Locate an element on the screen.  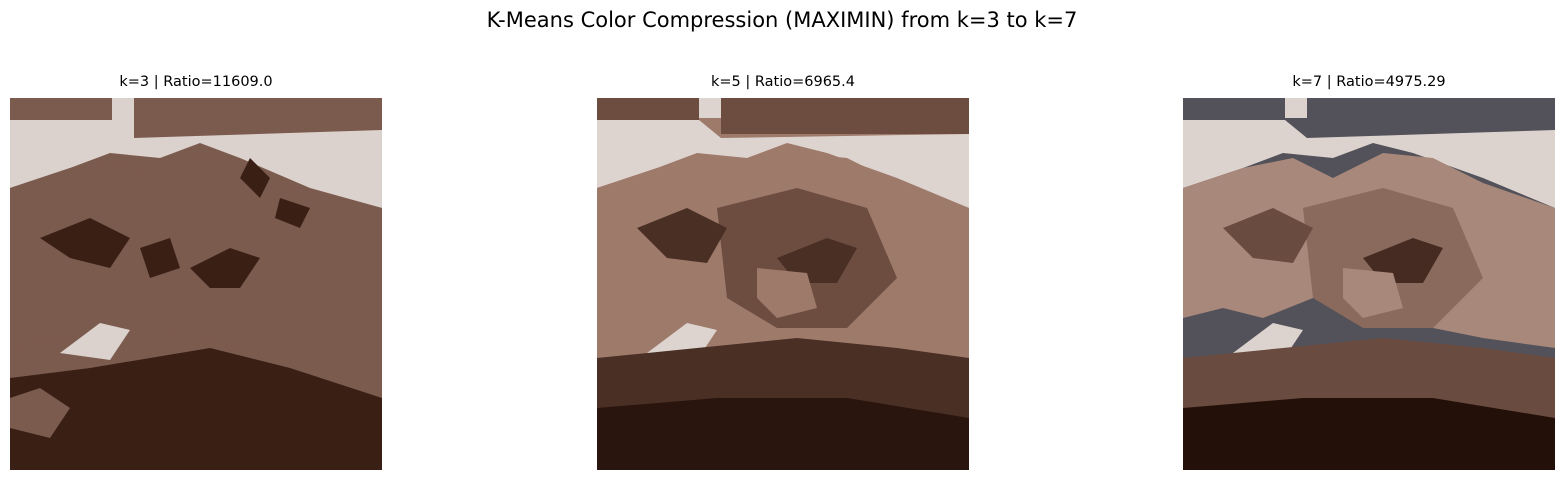
panel-title: k=3 | Ratio=11609.0 is located at coordinates (196, 82).